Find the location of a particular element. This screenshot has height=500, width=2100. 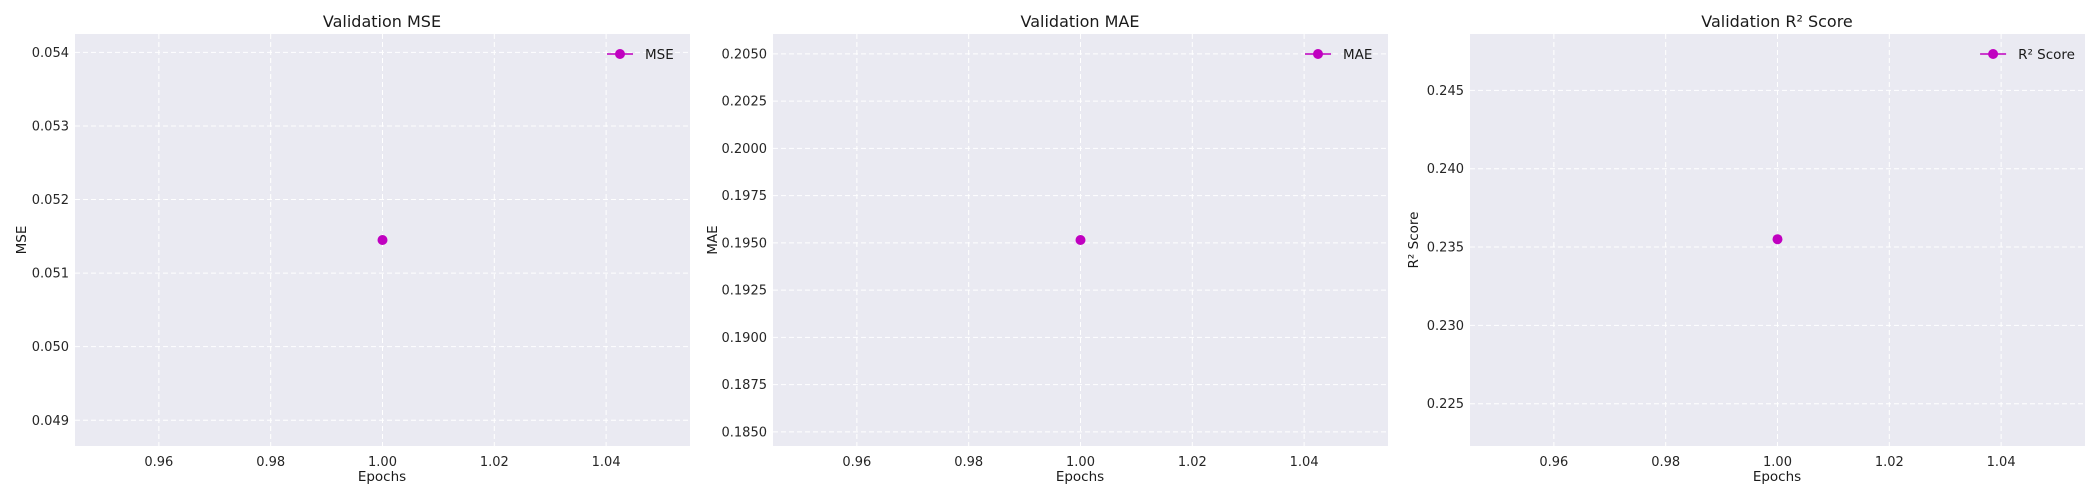

y-tick-label: 0.054 is located at coordinates (50, 53).